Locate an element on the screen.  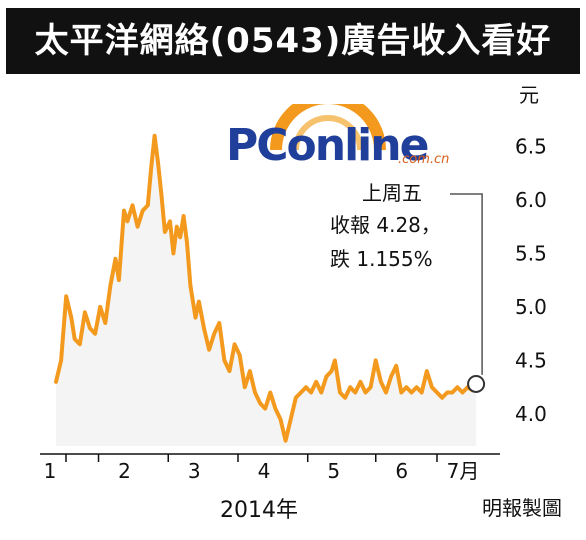
last-point-marker is located at coordinates (476, 383).